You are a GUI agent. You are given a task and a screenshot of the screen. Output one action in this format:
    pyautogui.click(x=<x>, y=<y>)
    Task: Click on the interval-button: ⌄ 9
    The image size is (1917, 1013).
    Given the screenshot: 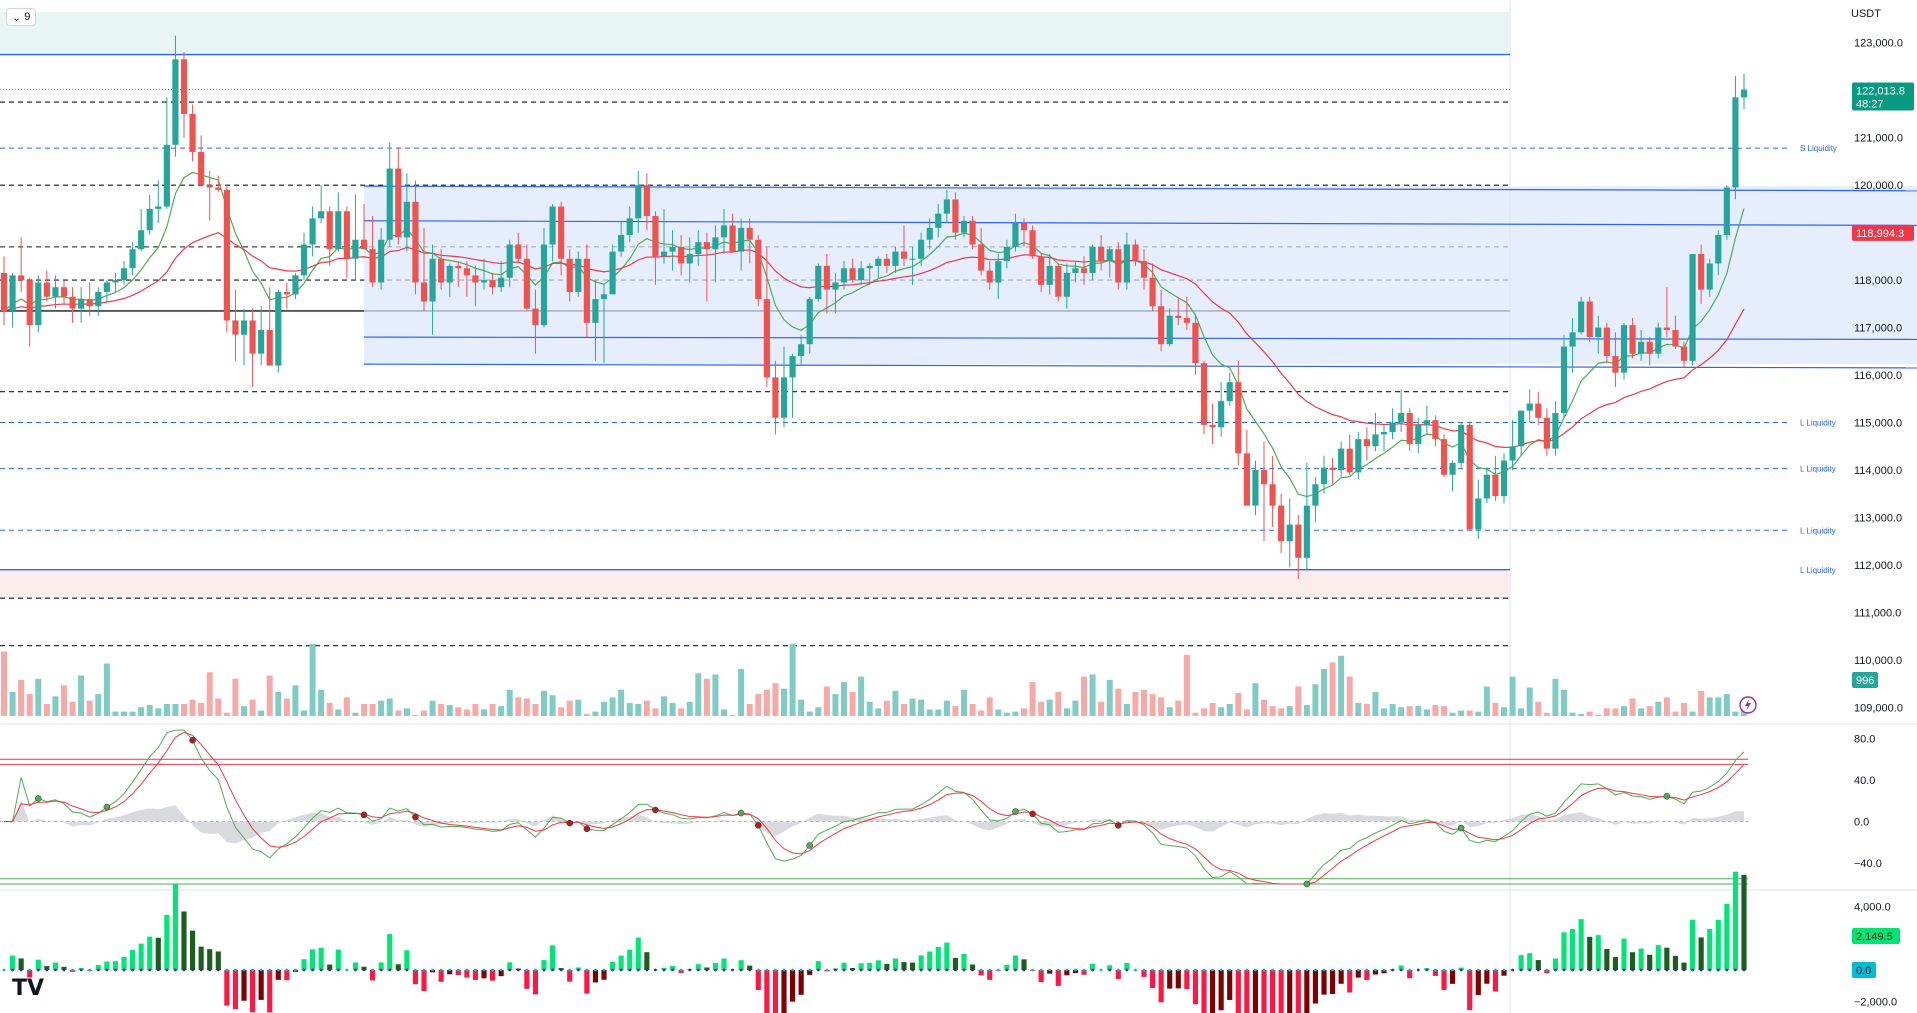 What is the action you would take?
    pyautogui.click(x=21, y=17)
    